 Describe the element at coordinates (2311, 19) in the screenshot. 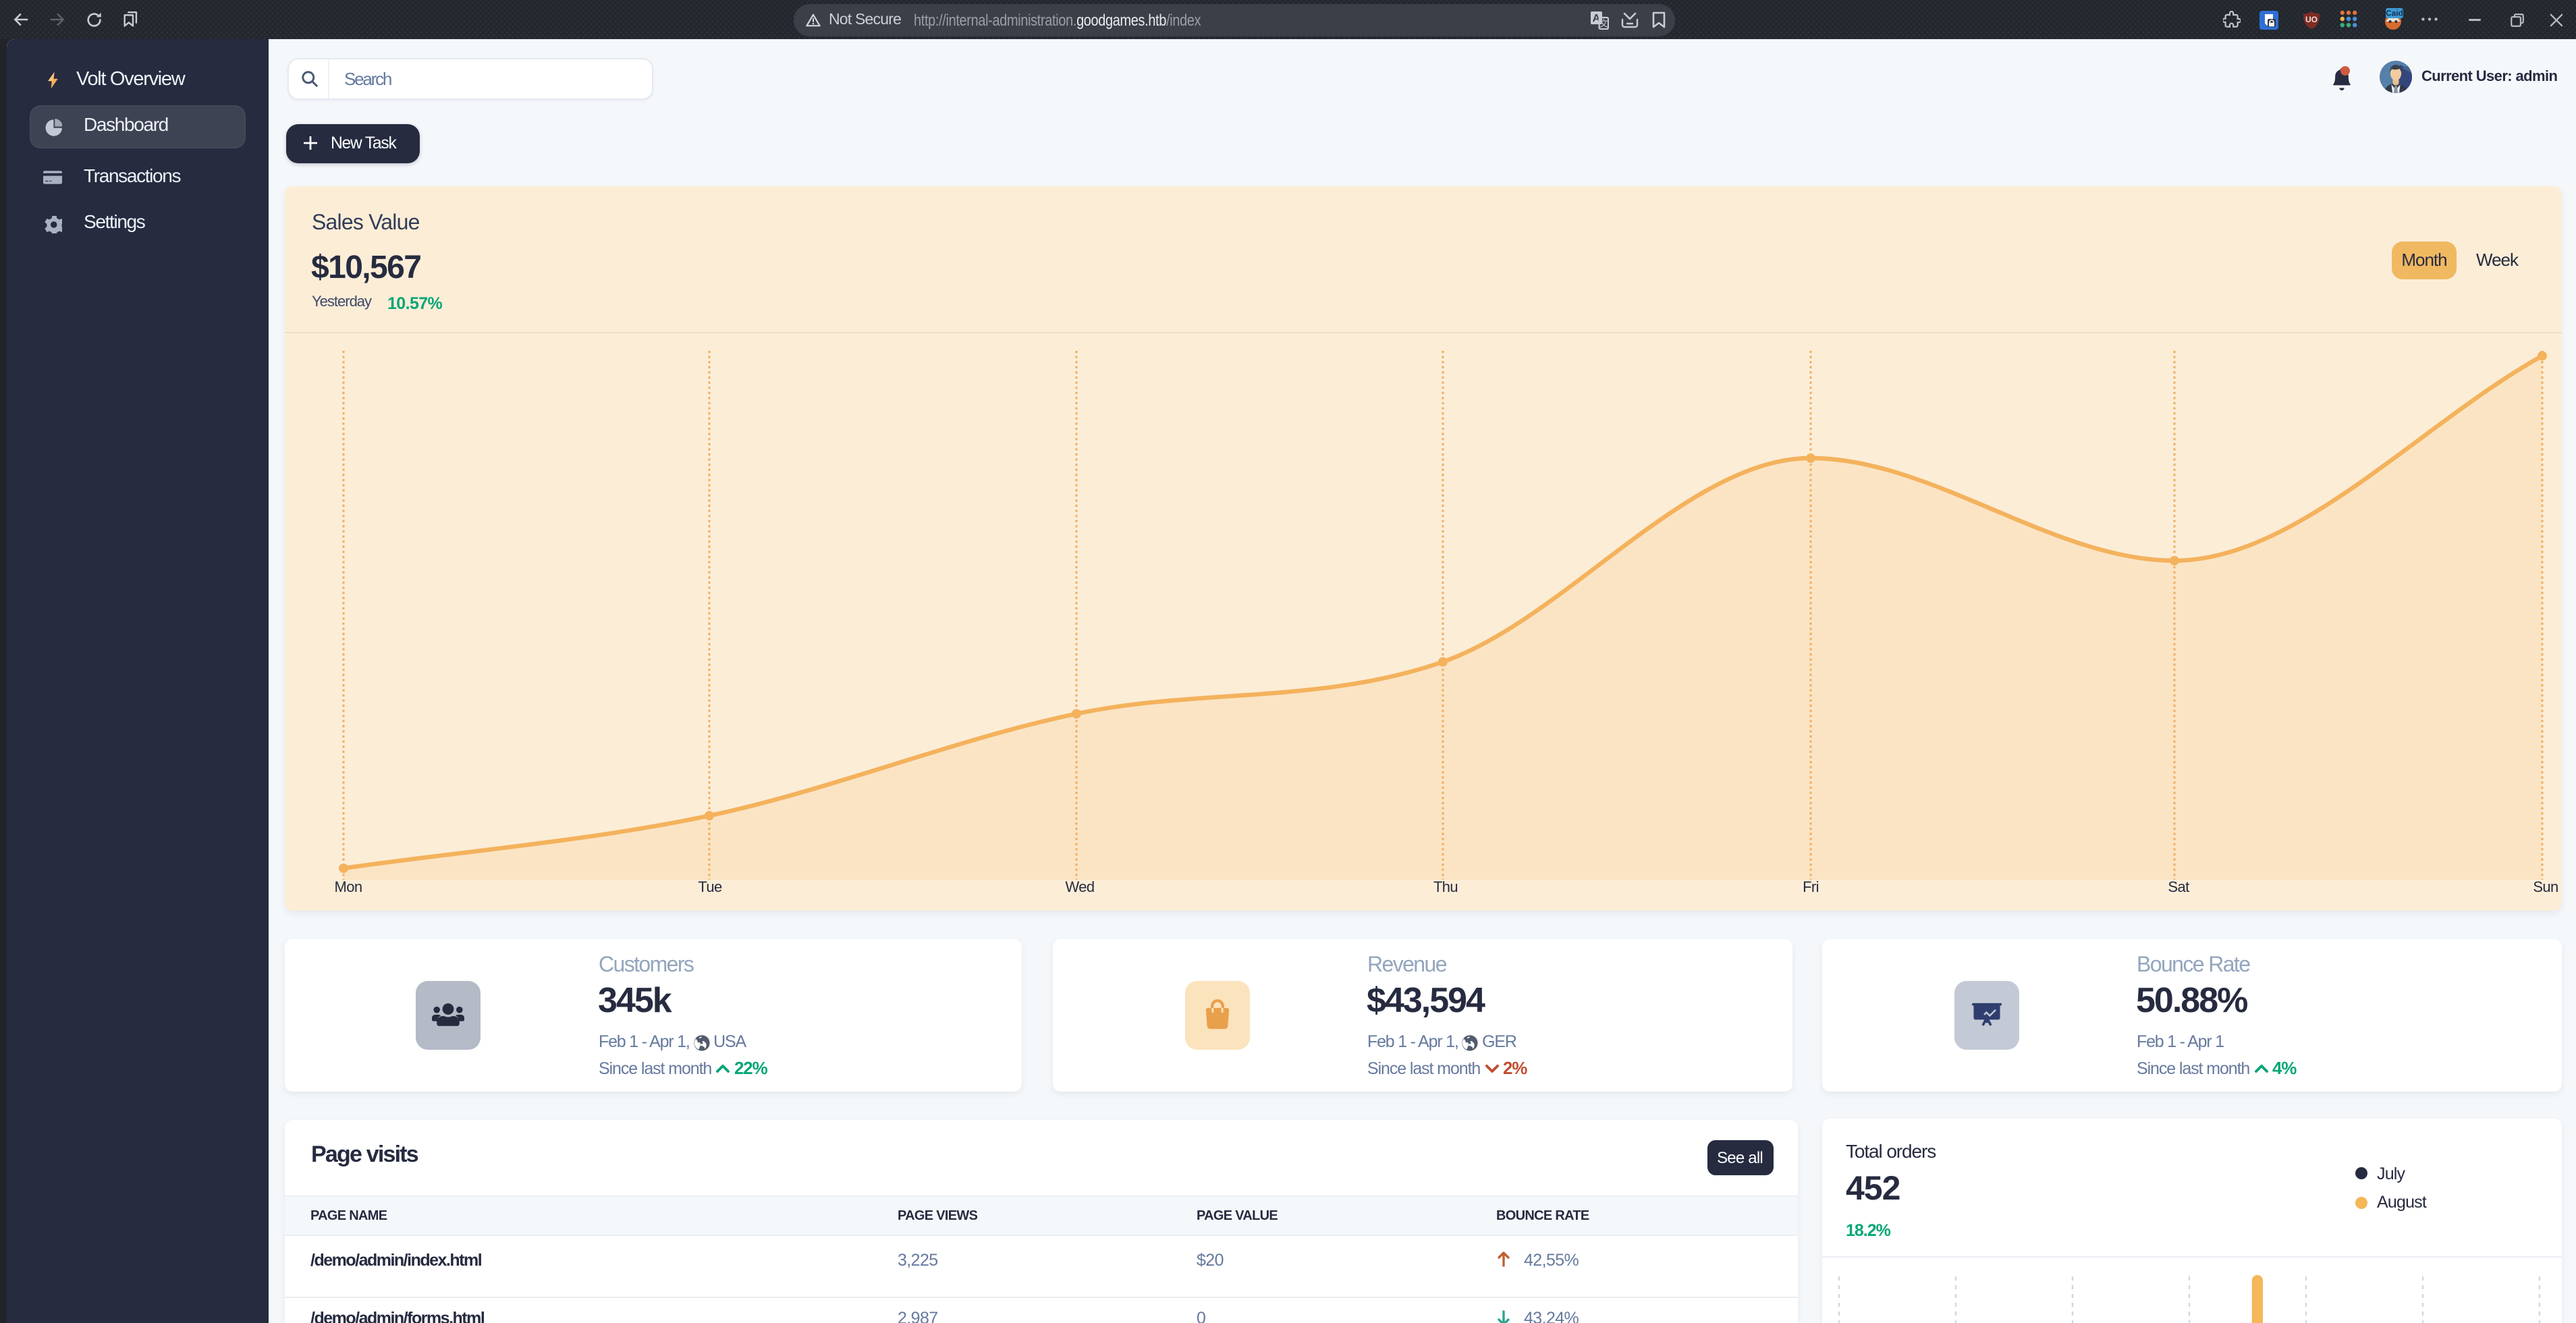

I see `svg-text: UO` at that location.